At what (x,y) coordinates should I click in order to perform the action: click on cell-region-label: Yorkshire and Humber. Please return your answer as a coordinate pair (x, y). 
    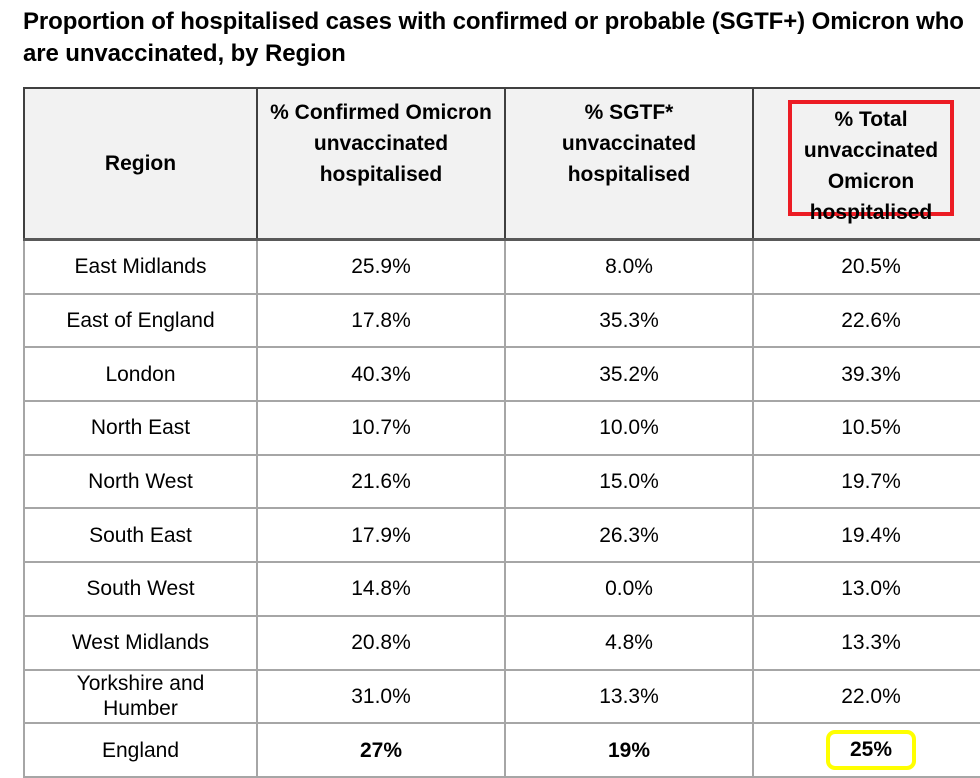
    Looking at the image, I should click on (140, 696).